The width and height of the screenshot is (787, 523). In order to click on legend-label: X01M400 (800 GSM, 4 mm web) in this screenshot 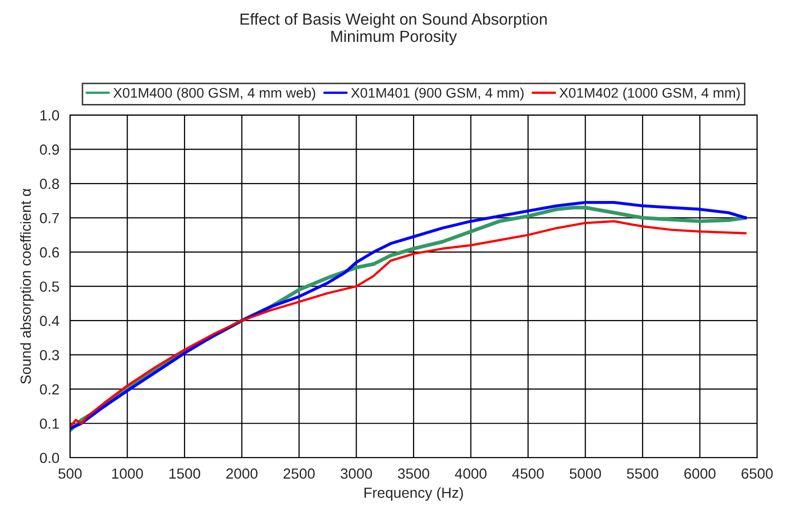, I will do `click(214, 94)`.